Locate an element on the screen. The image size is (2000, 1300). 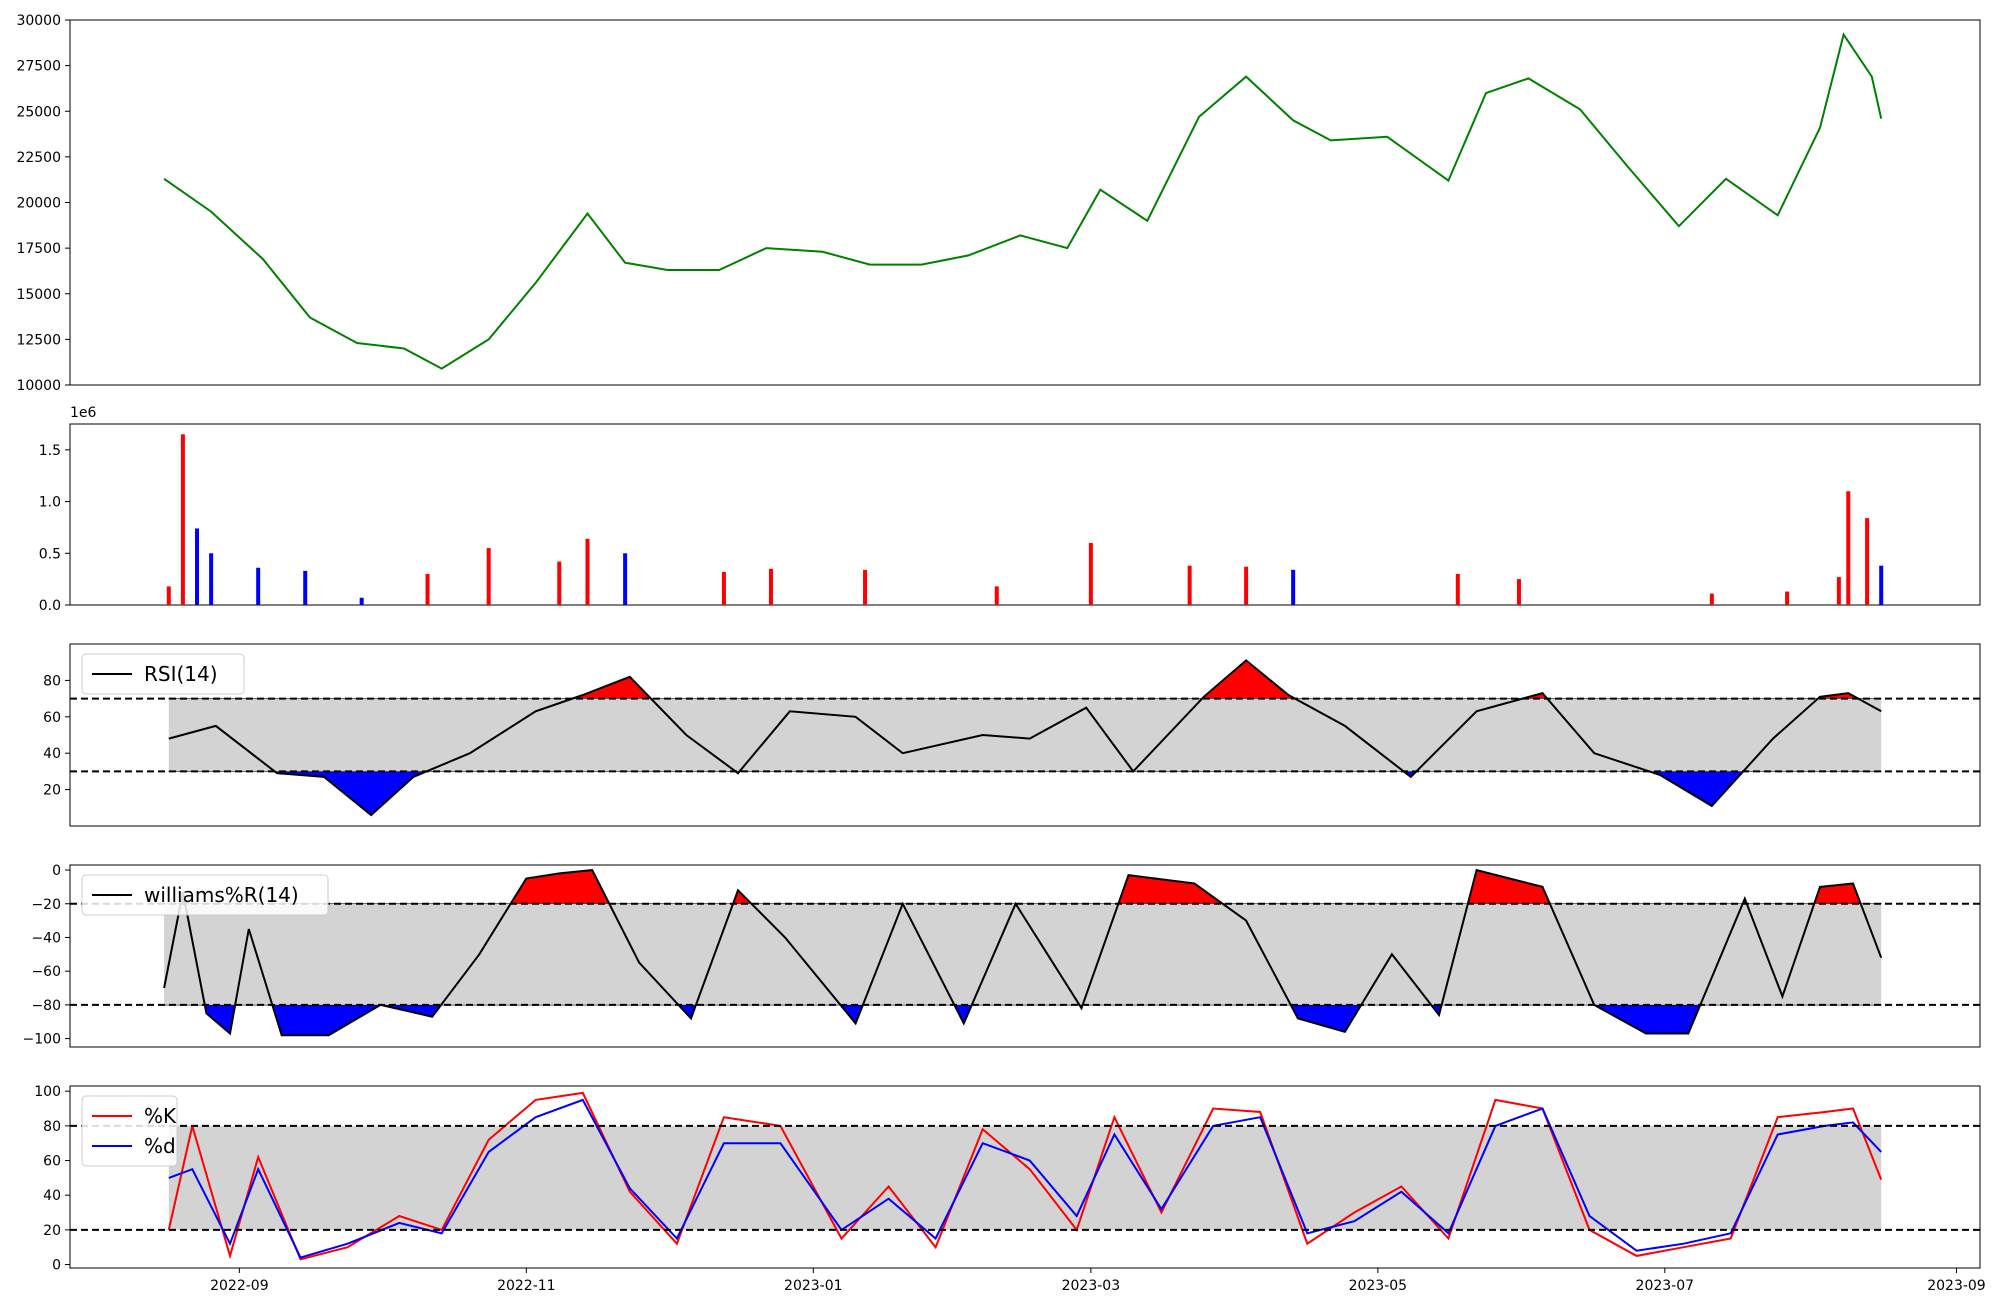
rsi-panel-frame is located at coordinates (1025, 735).